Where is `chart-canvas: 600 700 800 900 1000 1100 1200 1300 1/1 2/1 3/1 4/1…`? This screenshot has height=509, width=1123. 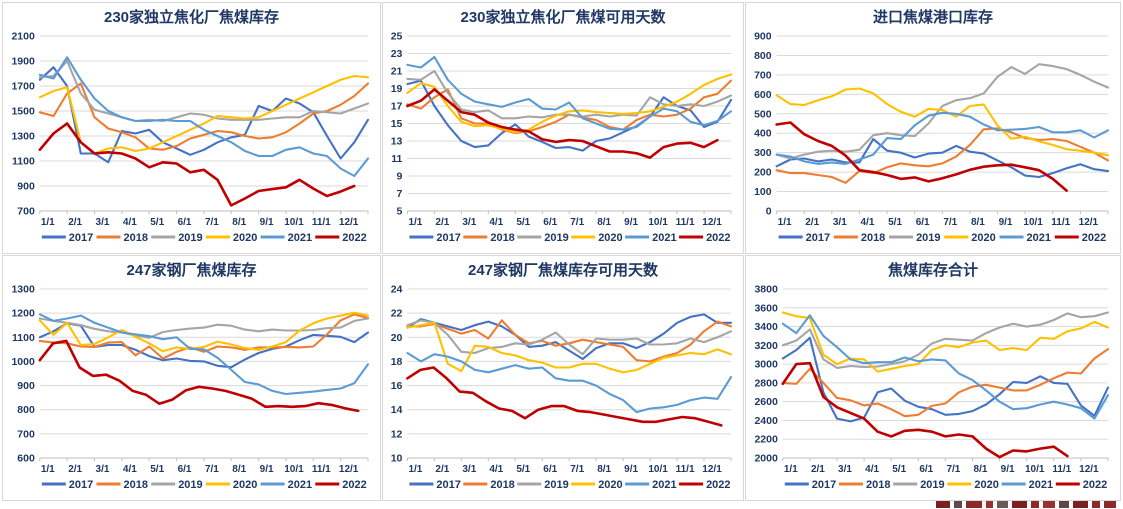 chart-canvas: 600 700 800 900 1000 1100 1200 1300 1/1 2/1 3/1 4/1… is located at coordinates (190, 387).